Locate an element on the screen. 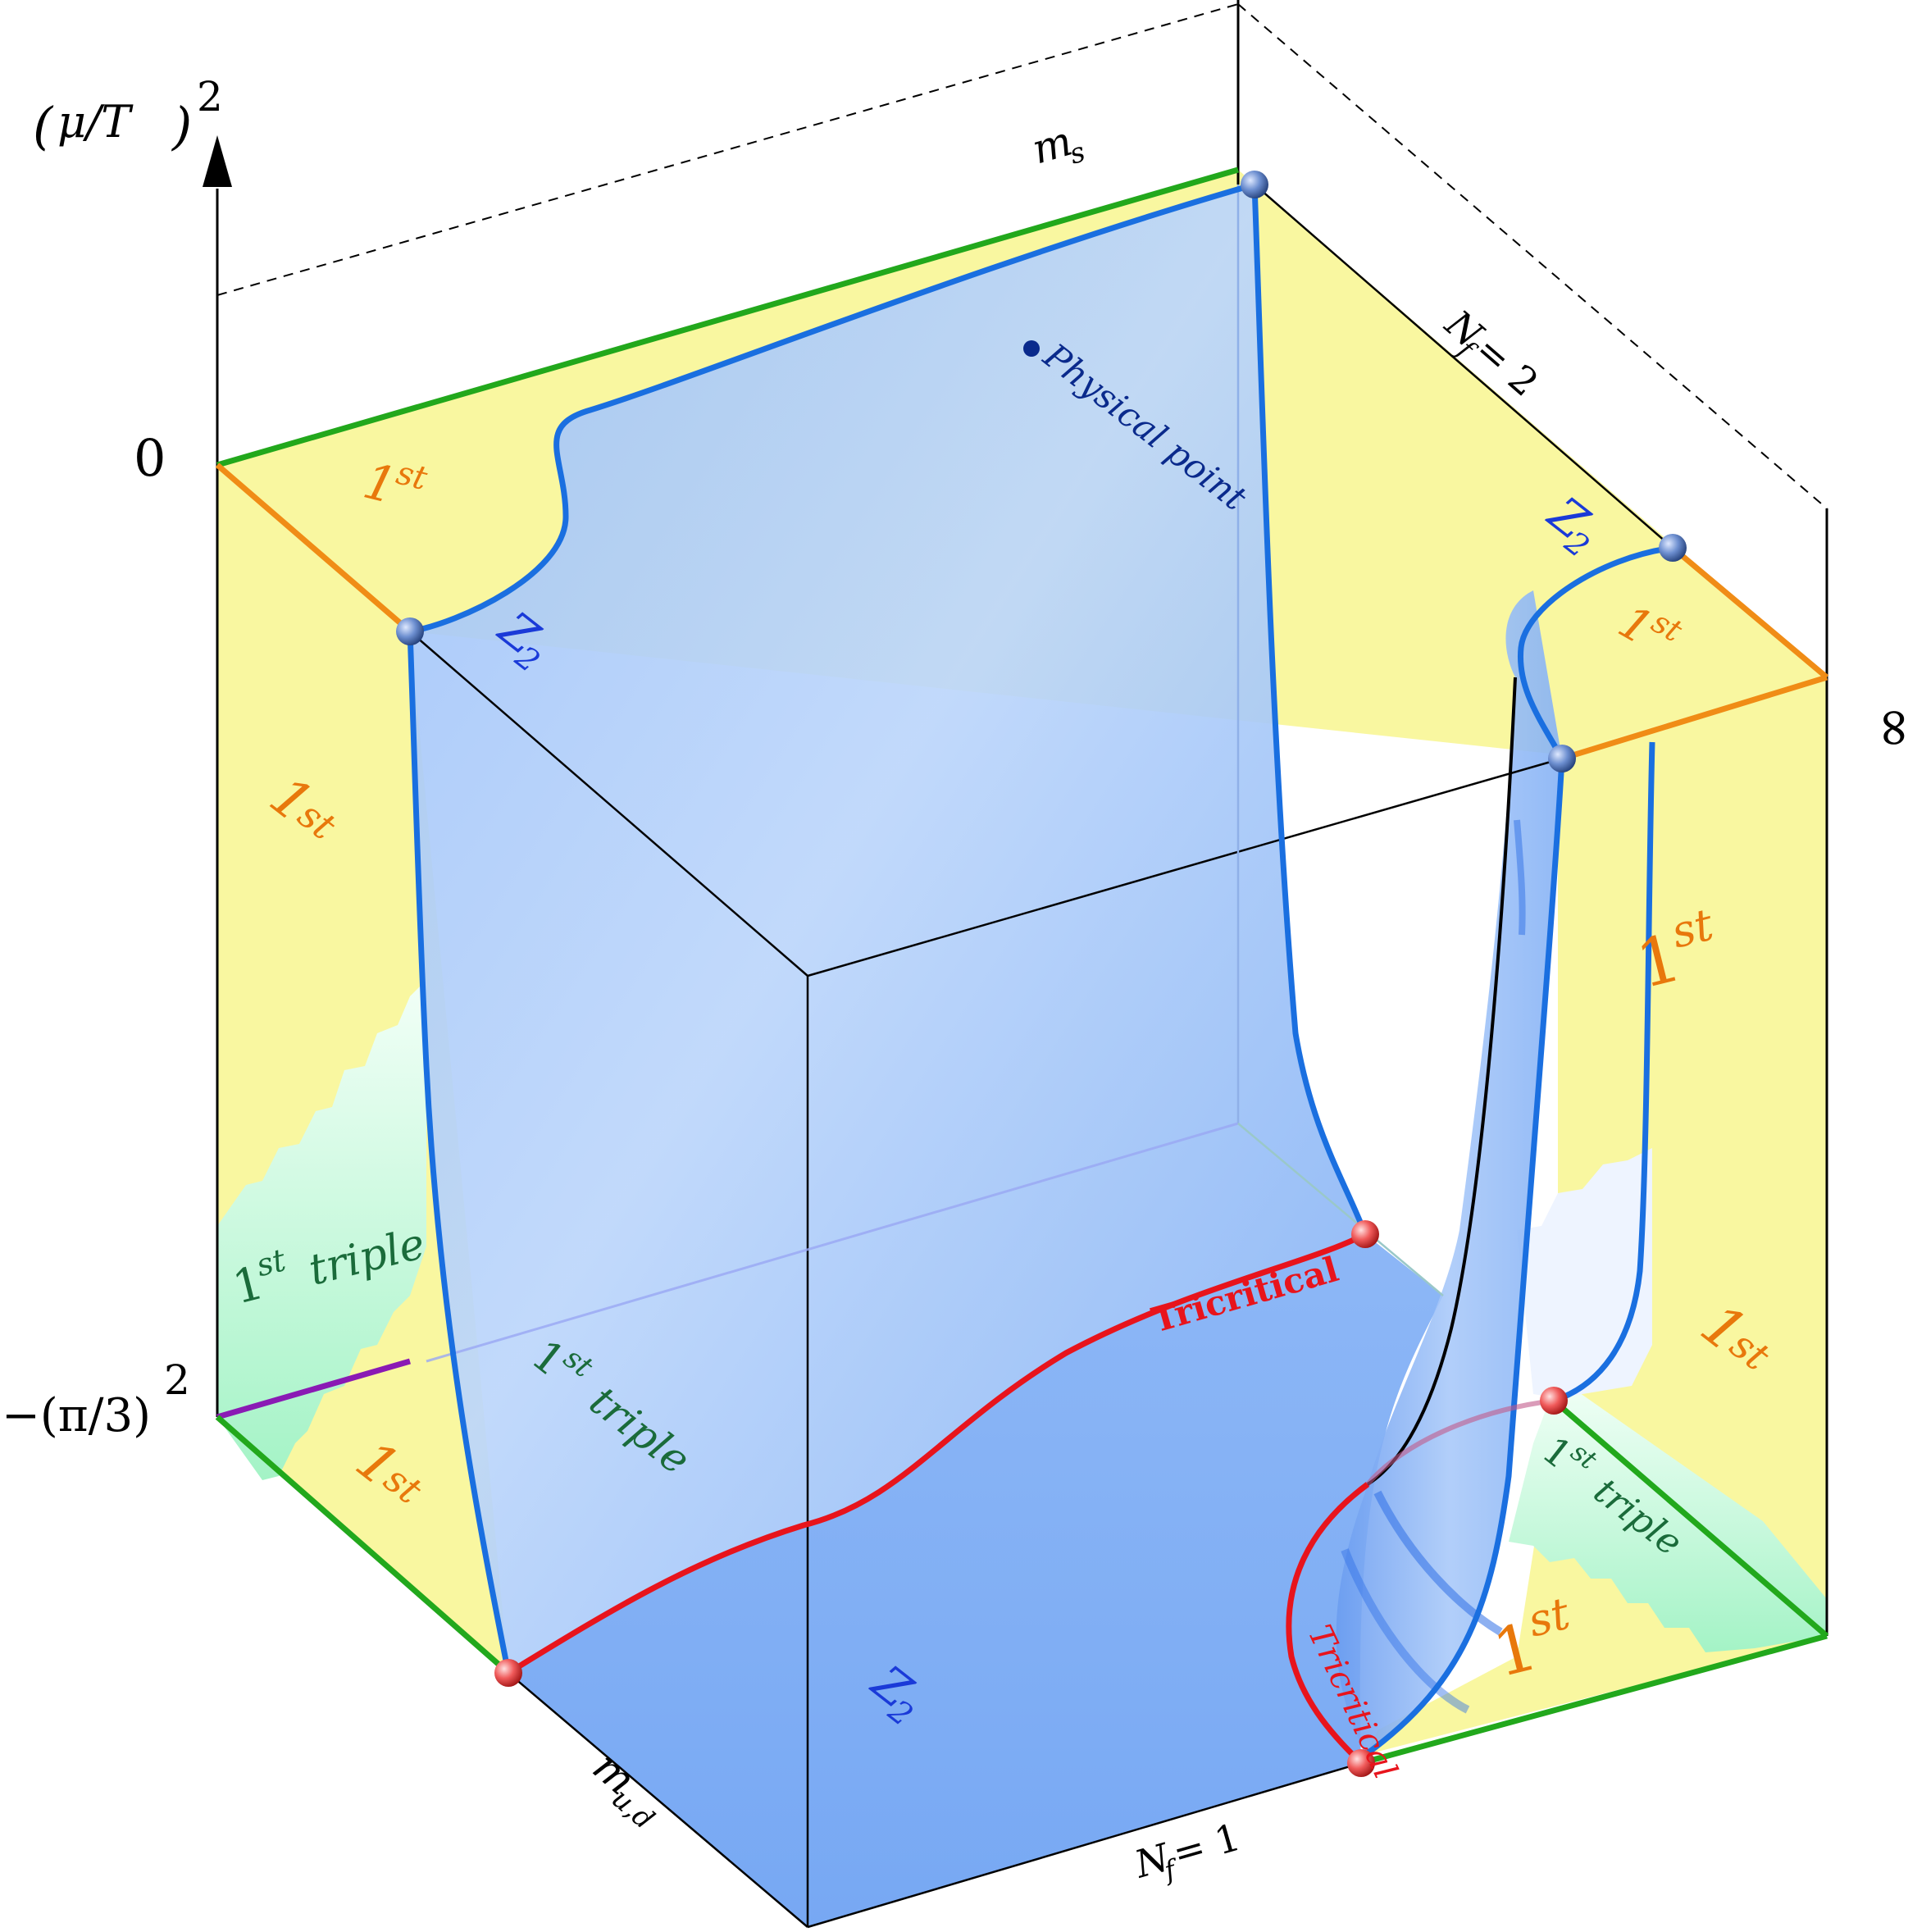  tricritical-point-front is located at coordinates (1361, 1763).